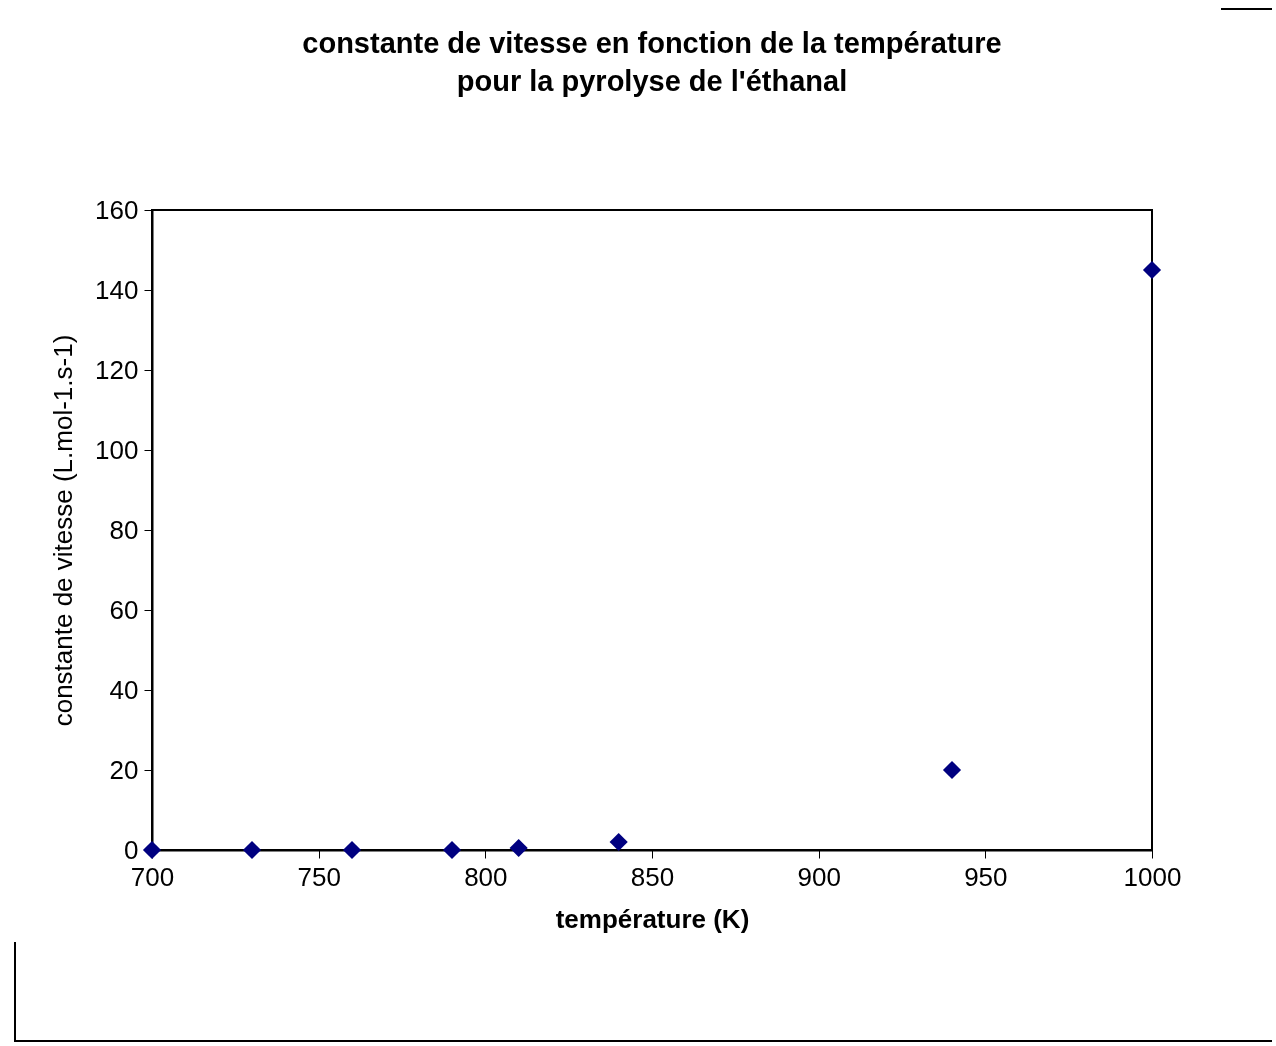  What do you see at coordinates (117, 209) in the screenshot?
I see `y-tick-label: 160` at bounding box center [117, 209].